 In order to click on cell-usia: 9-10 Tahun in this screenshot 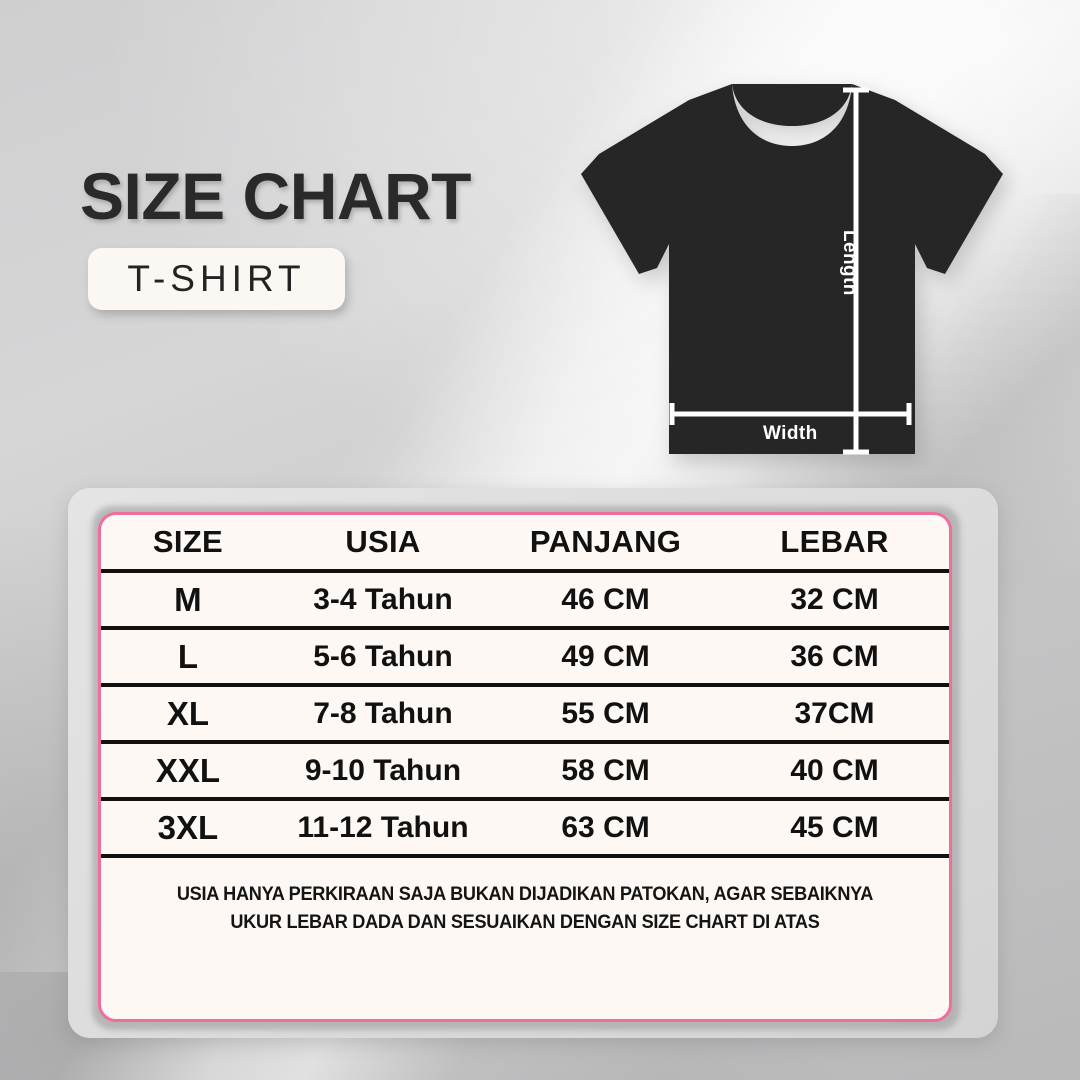, I will do `click(383, 771)`.